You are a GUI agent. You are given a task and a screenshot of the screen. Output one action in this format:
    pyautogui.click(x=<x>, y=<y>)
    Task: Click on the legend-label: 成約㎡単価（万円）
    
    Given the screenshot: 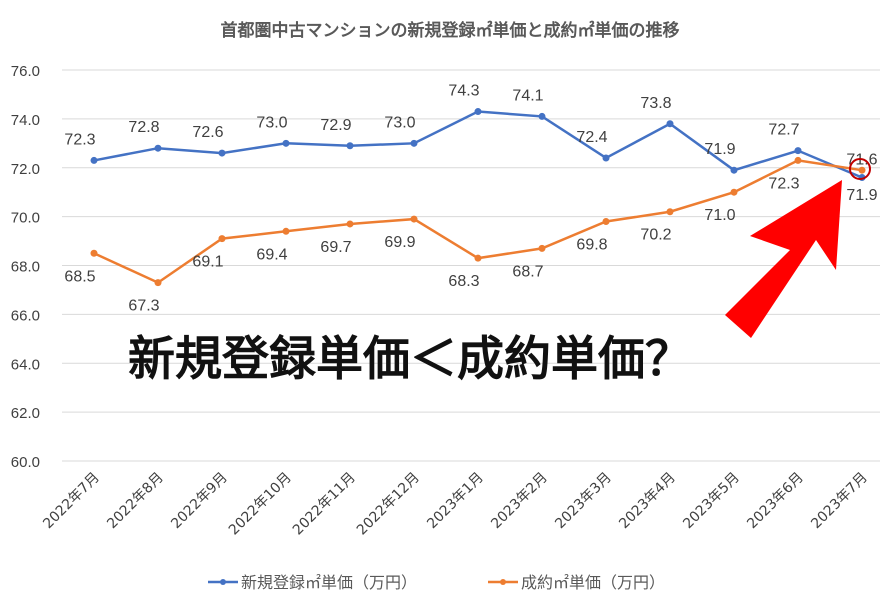 What is the action you would take?
    pyautogui.click(x=593, y=582)
    